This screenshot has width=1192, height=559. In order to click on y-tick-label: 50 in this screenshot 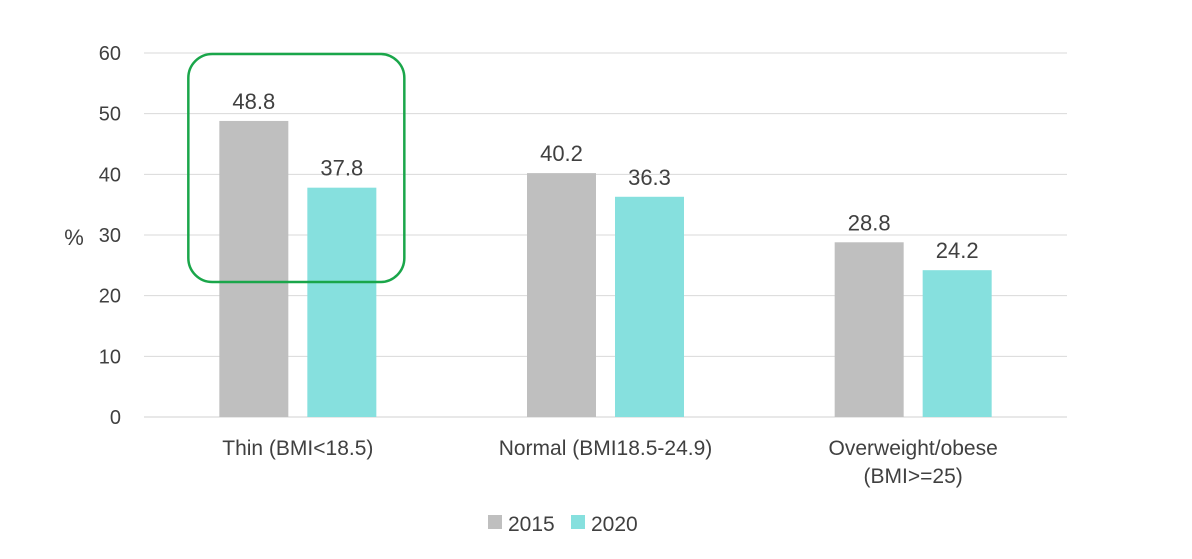, I will do `click(110, 115)`.